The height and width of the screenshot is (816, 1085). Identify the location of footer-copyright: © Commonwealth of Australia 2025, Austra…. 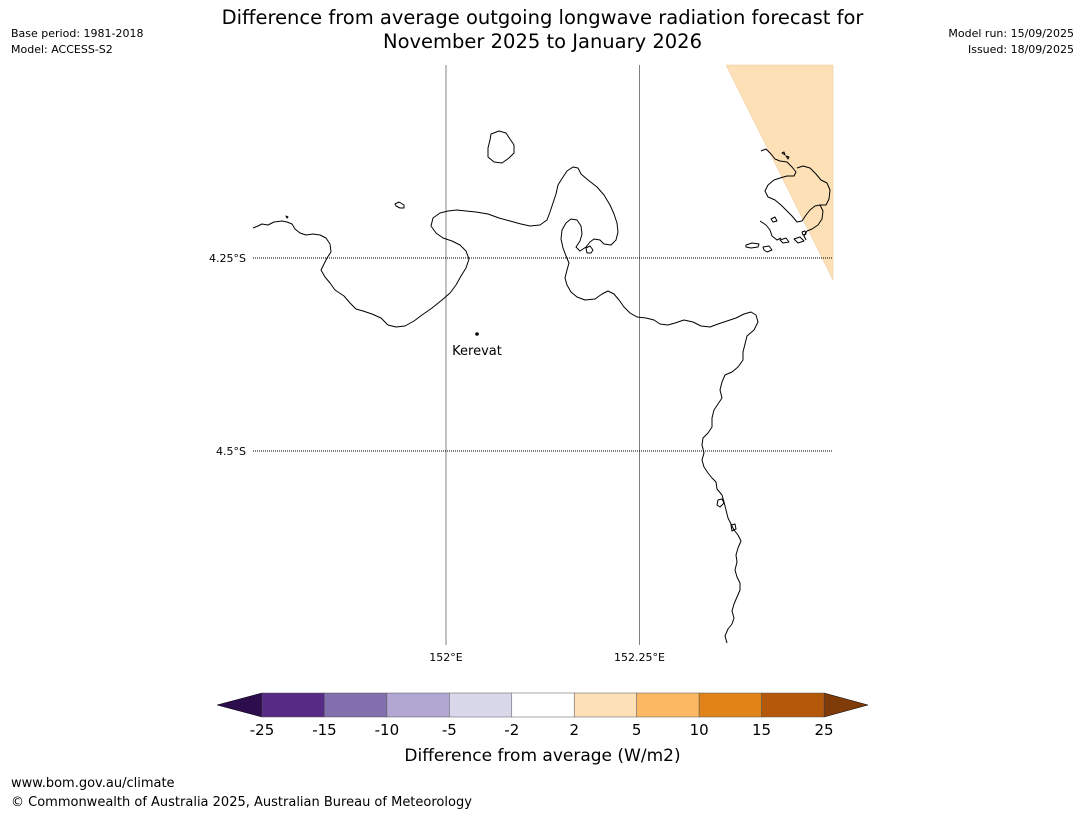
(241, 802).